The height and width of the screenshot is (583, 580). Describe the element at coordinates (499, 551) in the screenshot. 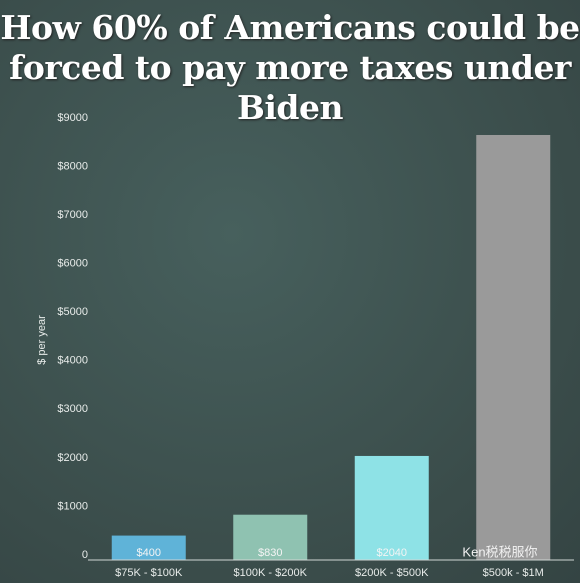

I see `watermark: Ken税税服你` at that location.